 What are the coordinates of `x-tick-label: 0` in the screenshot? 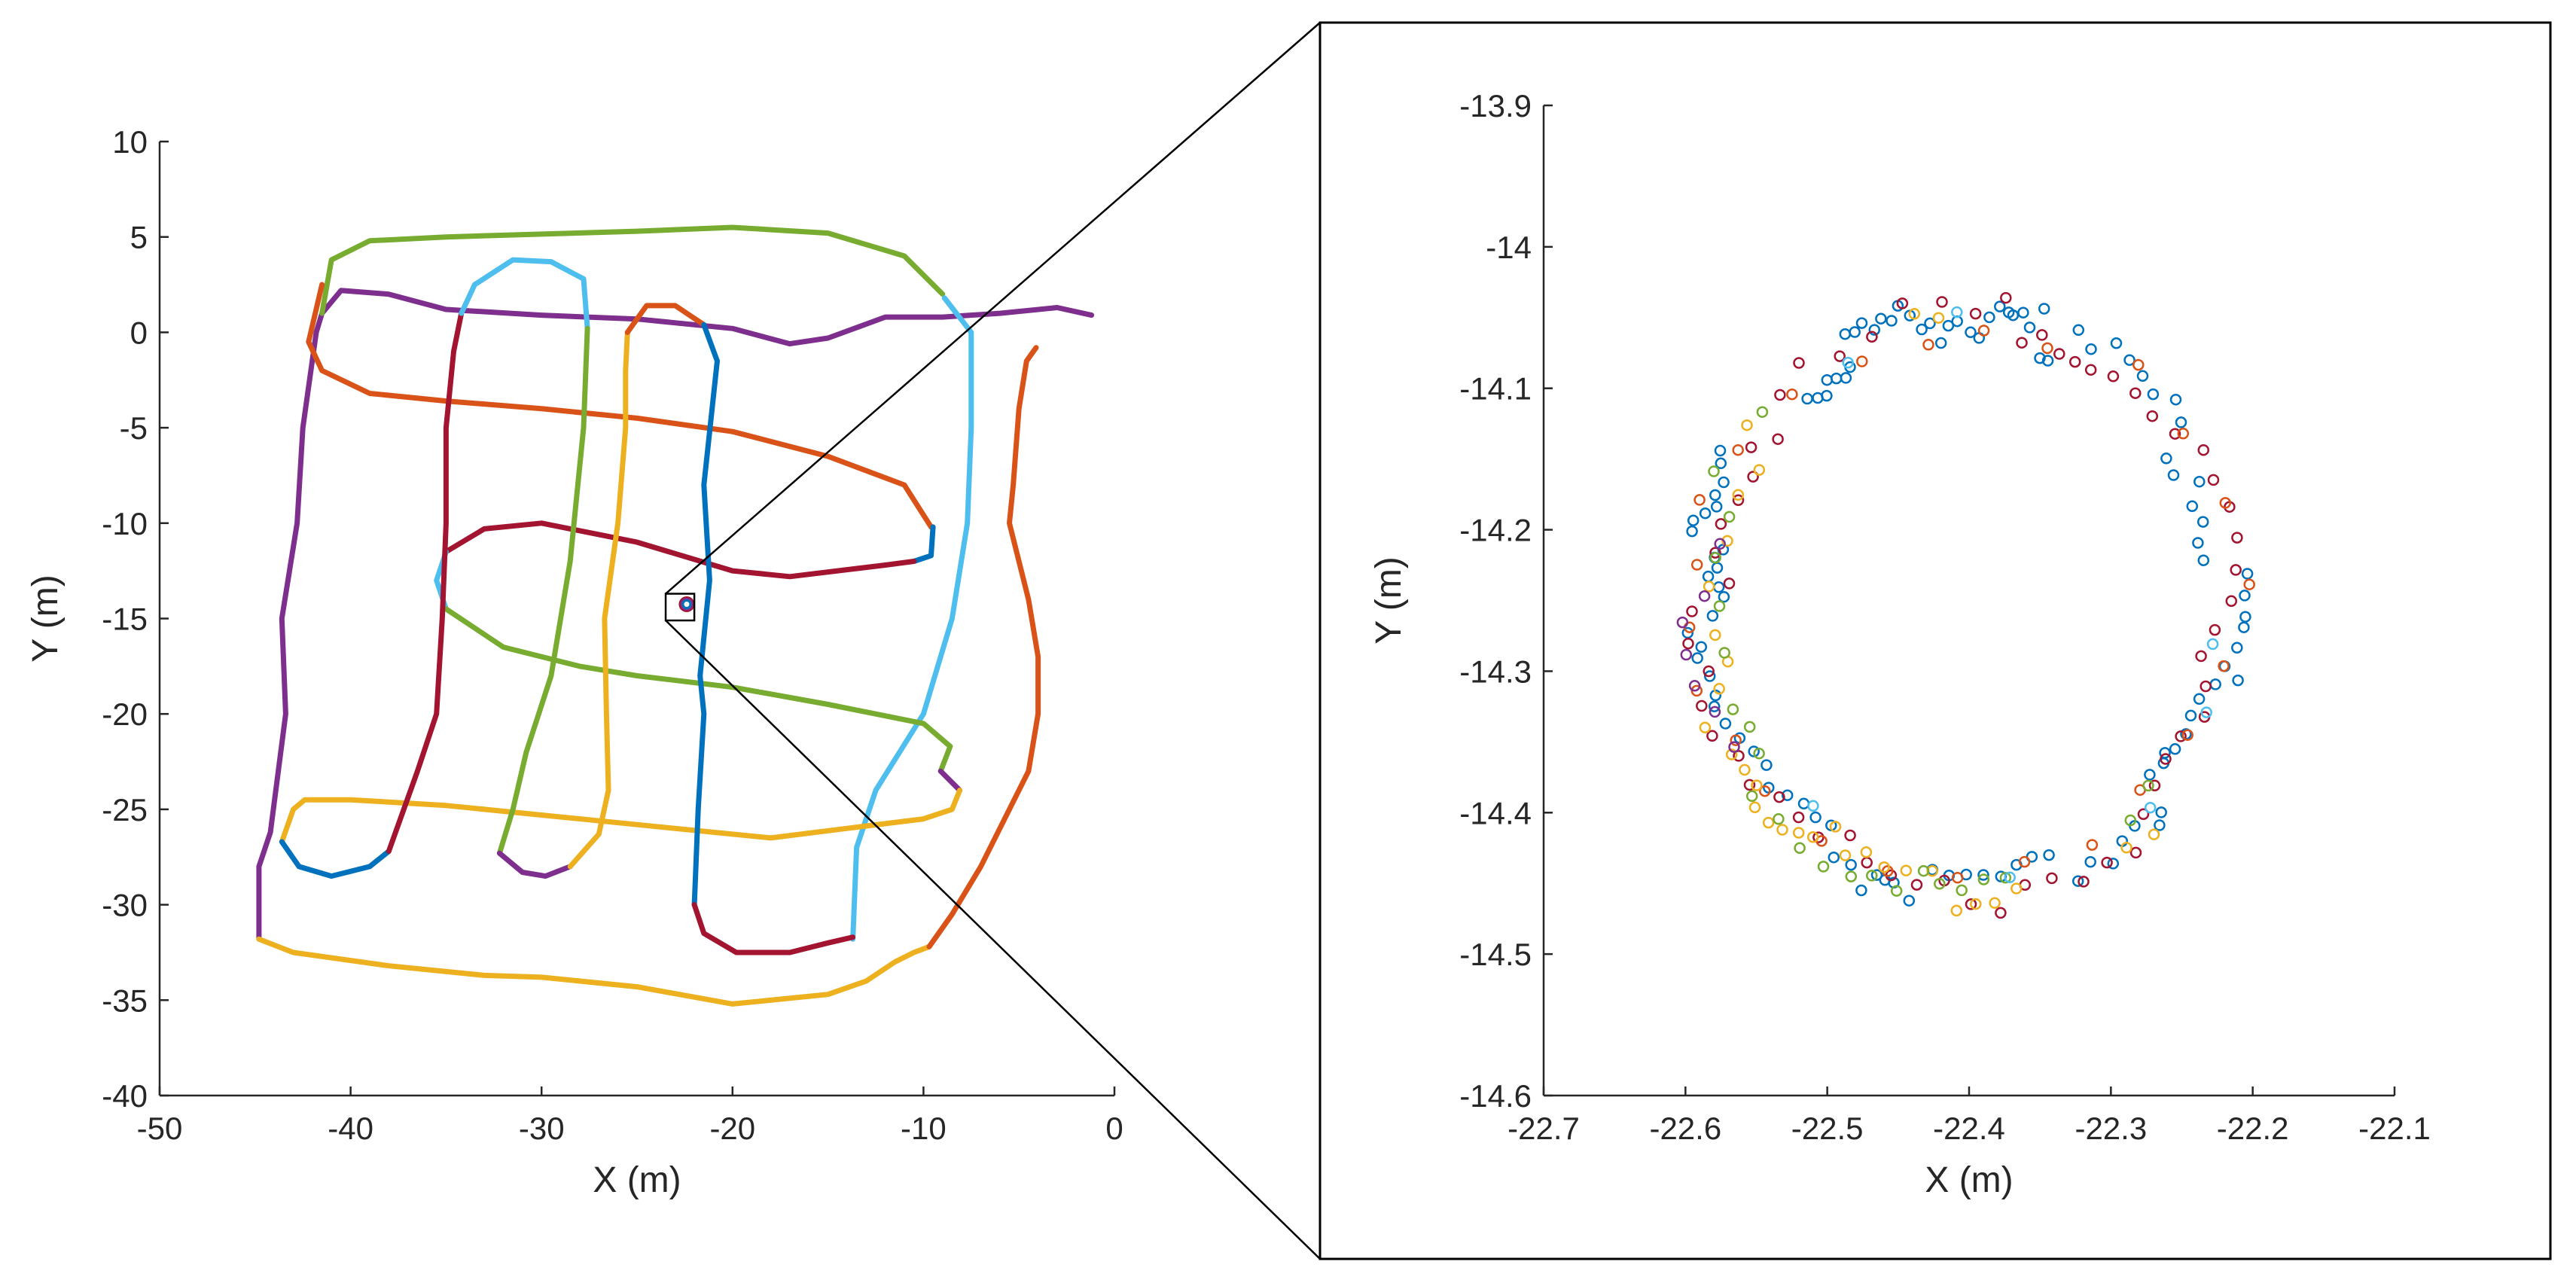 It's located at (1114, 1128).